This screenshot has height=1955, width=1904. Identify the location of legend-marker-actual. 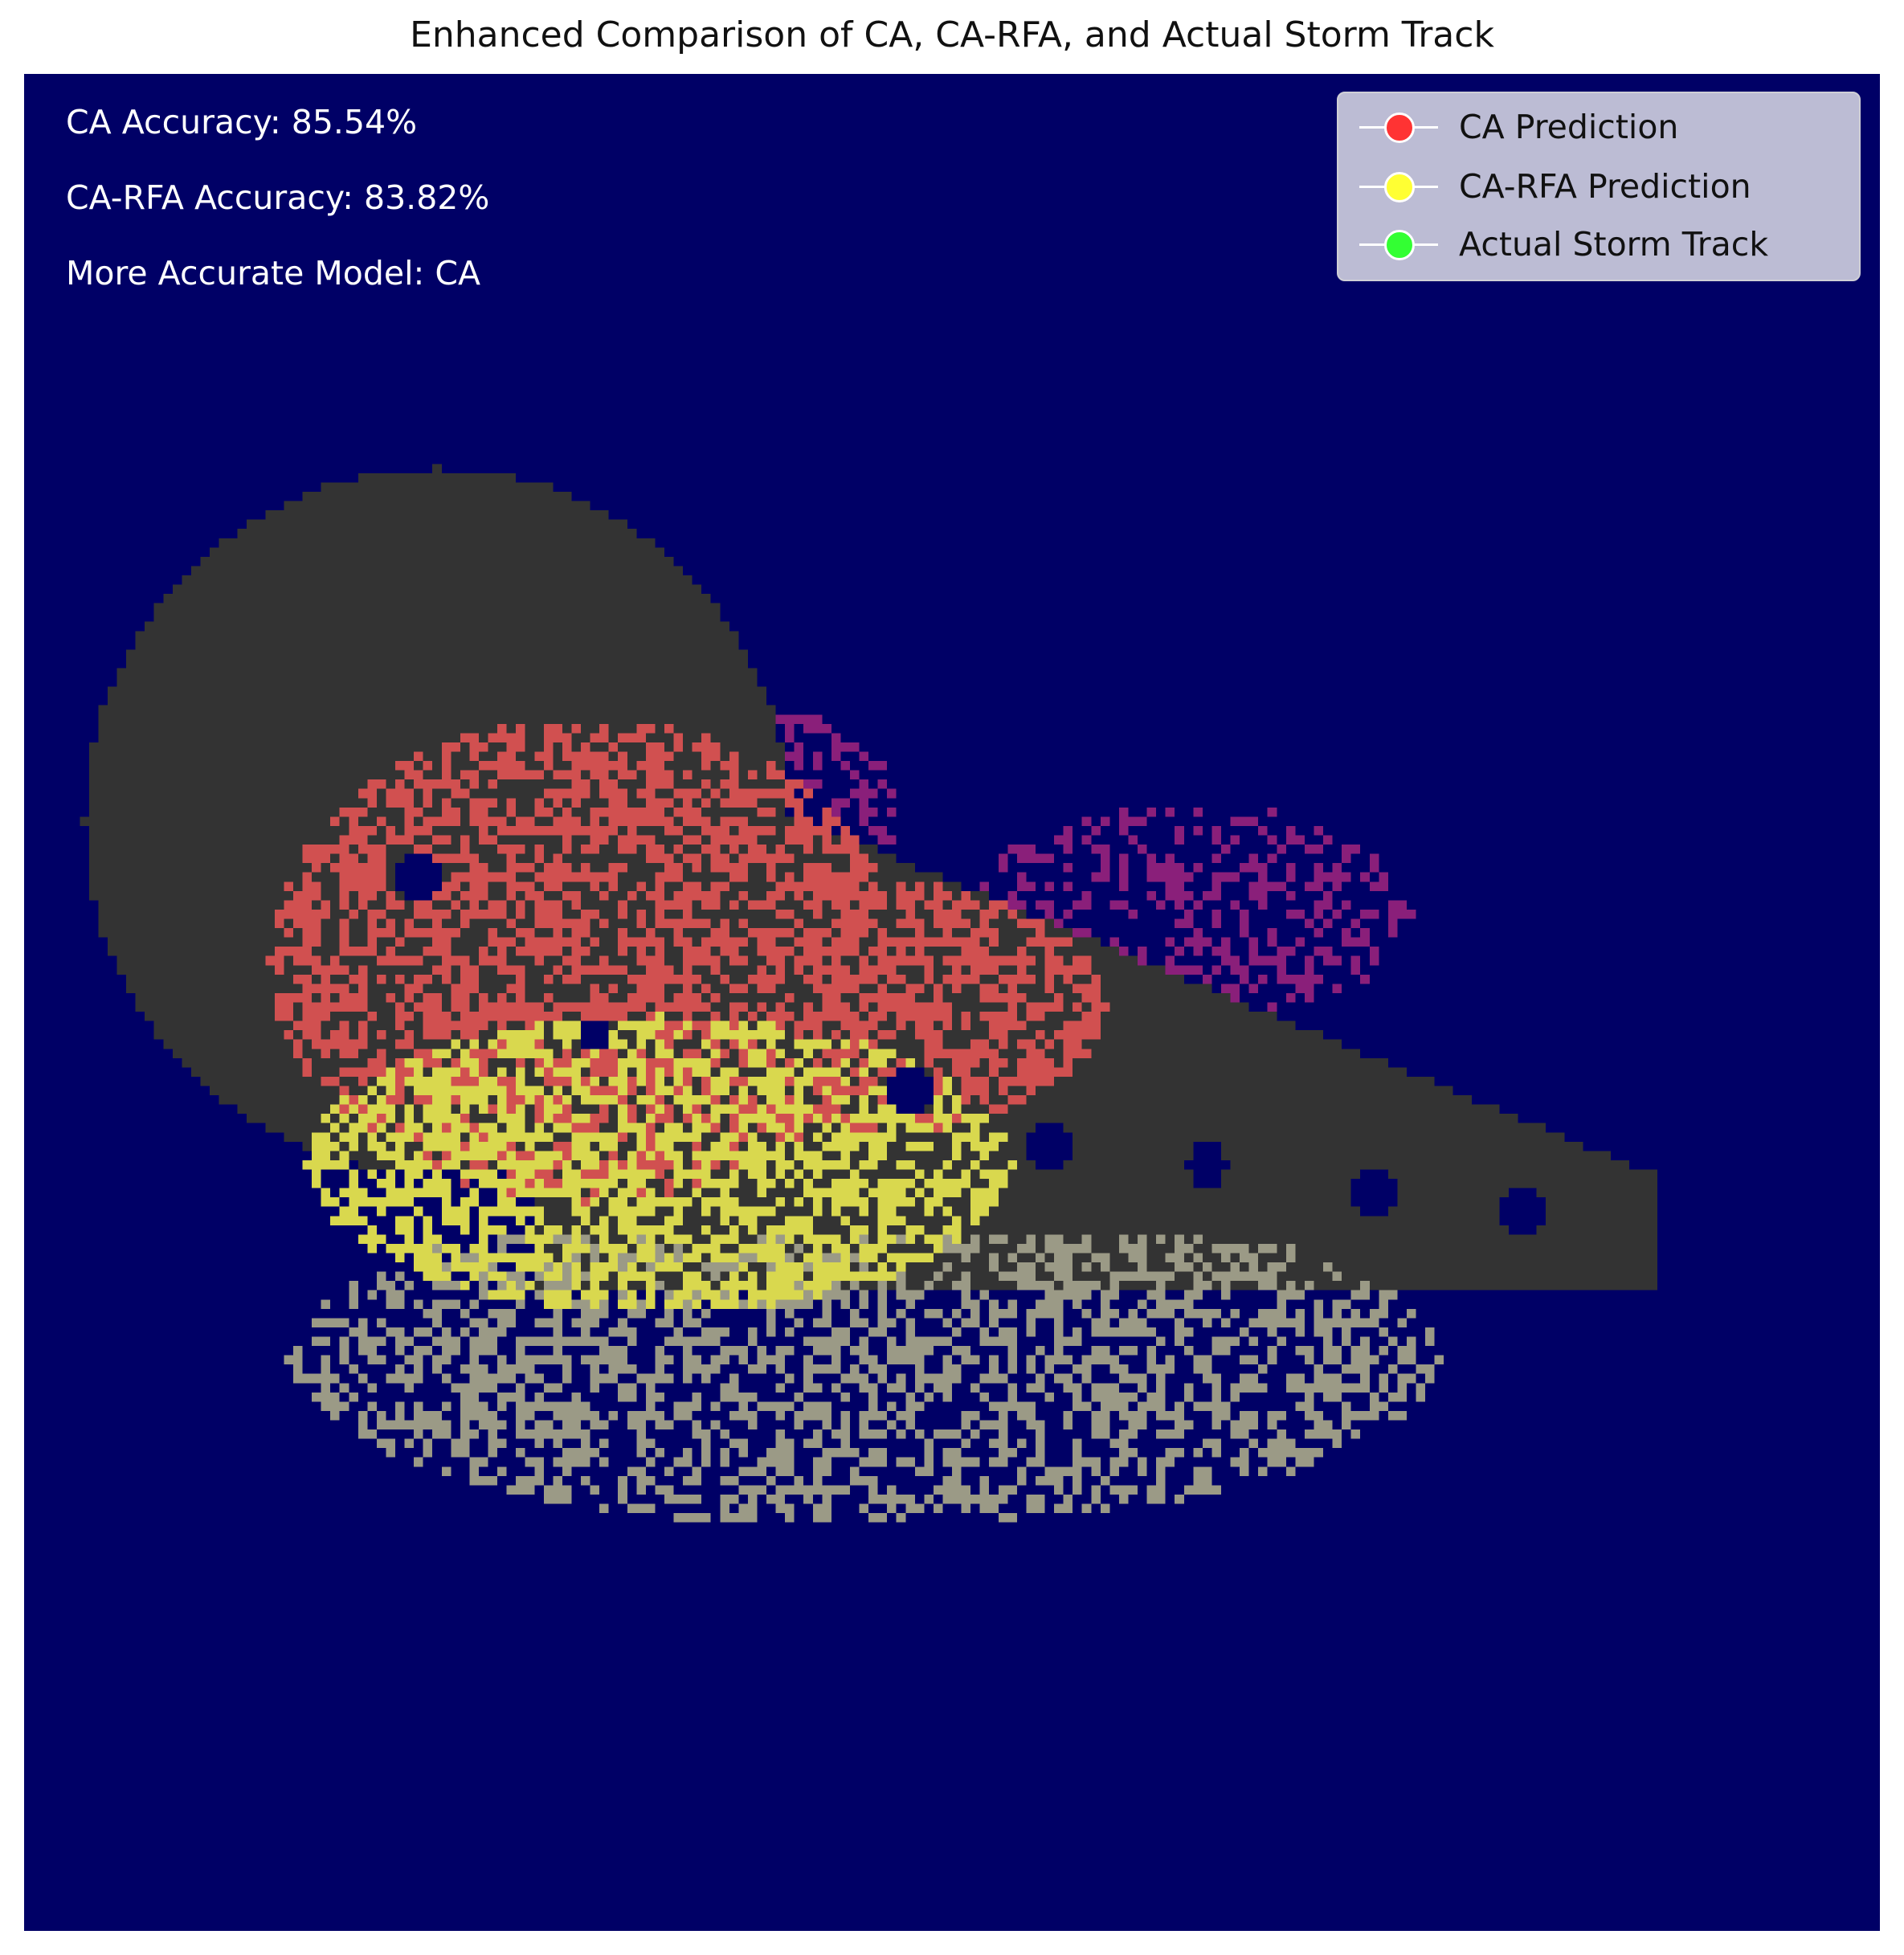
(1398, 244).